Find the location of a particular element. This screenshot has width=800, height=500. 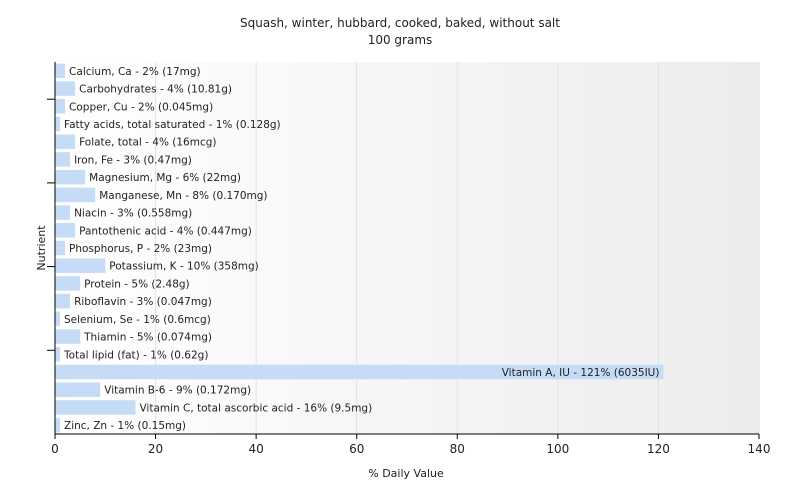

bar-label: Vitamin A, IU - 121% (6035IU) is located at coordinates (581, 373).